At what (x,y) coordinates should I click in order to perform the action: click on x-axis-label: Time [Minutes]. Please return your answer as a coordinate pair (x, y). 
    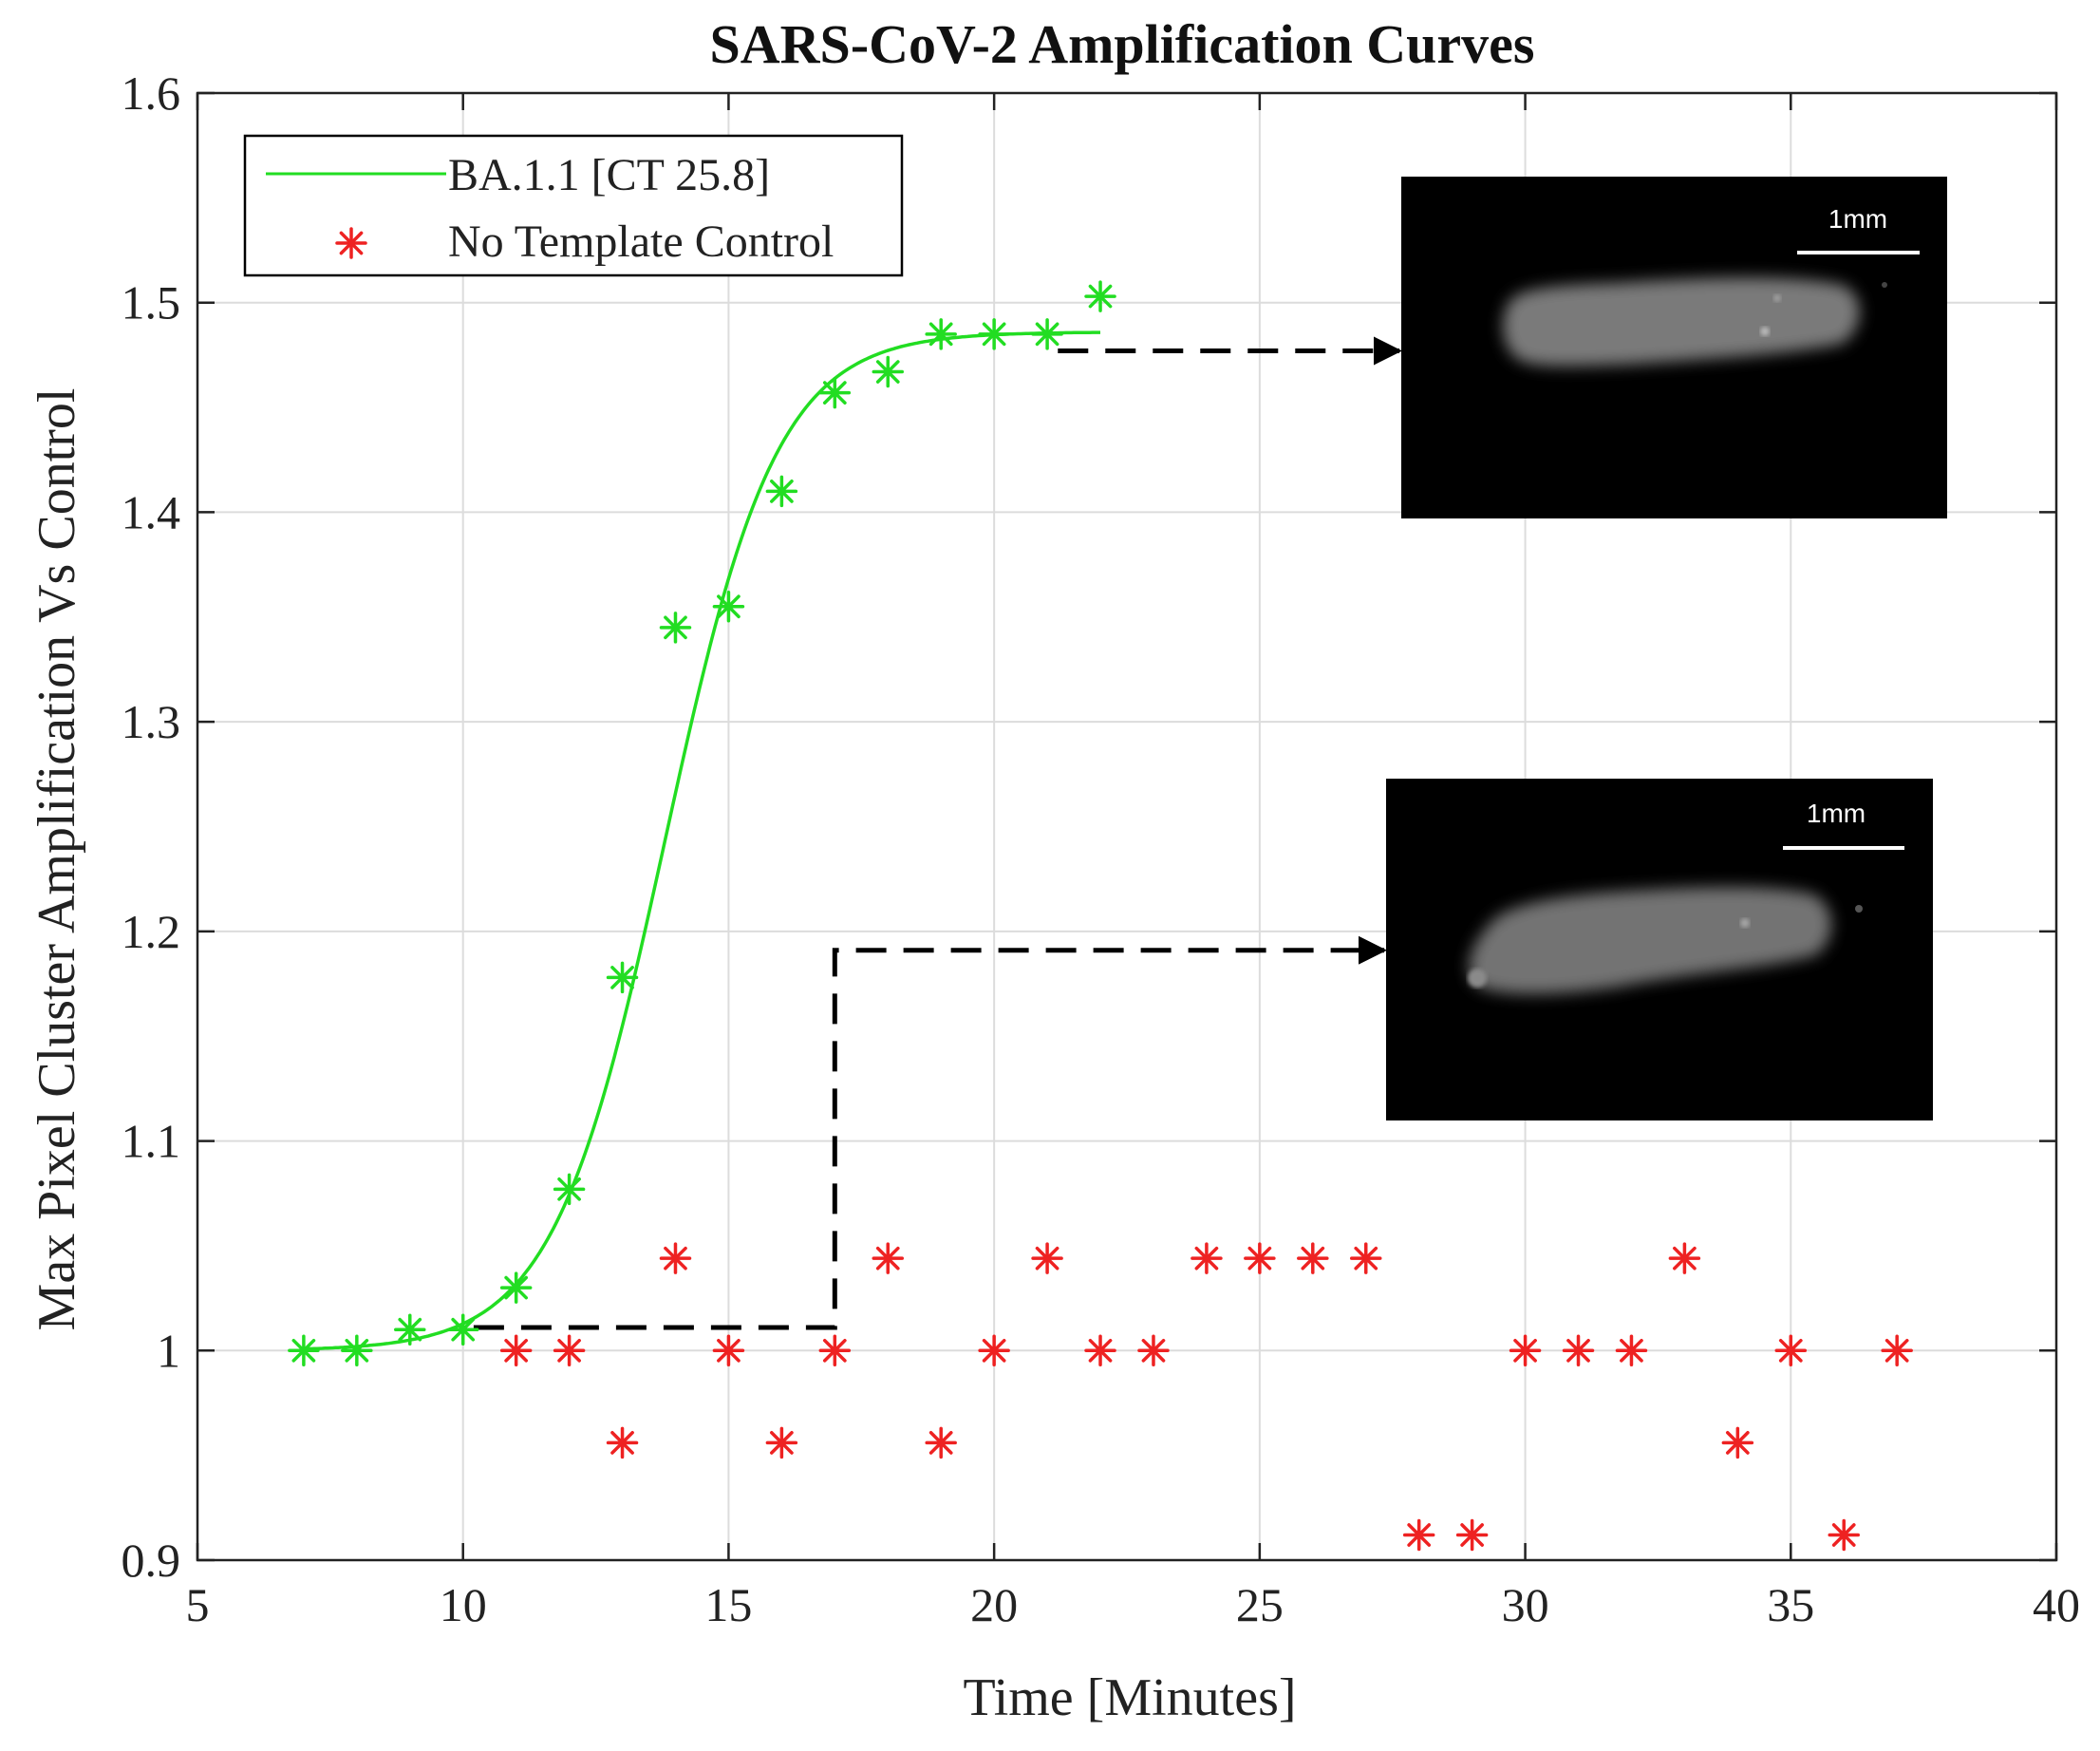
    Looking at the image, I should click on (1129, 1697).